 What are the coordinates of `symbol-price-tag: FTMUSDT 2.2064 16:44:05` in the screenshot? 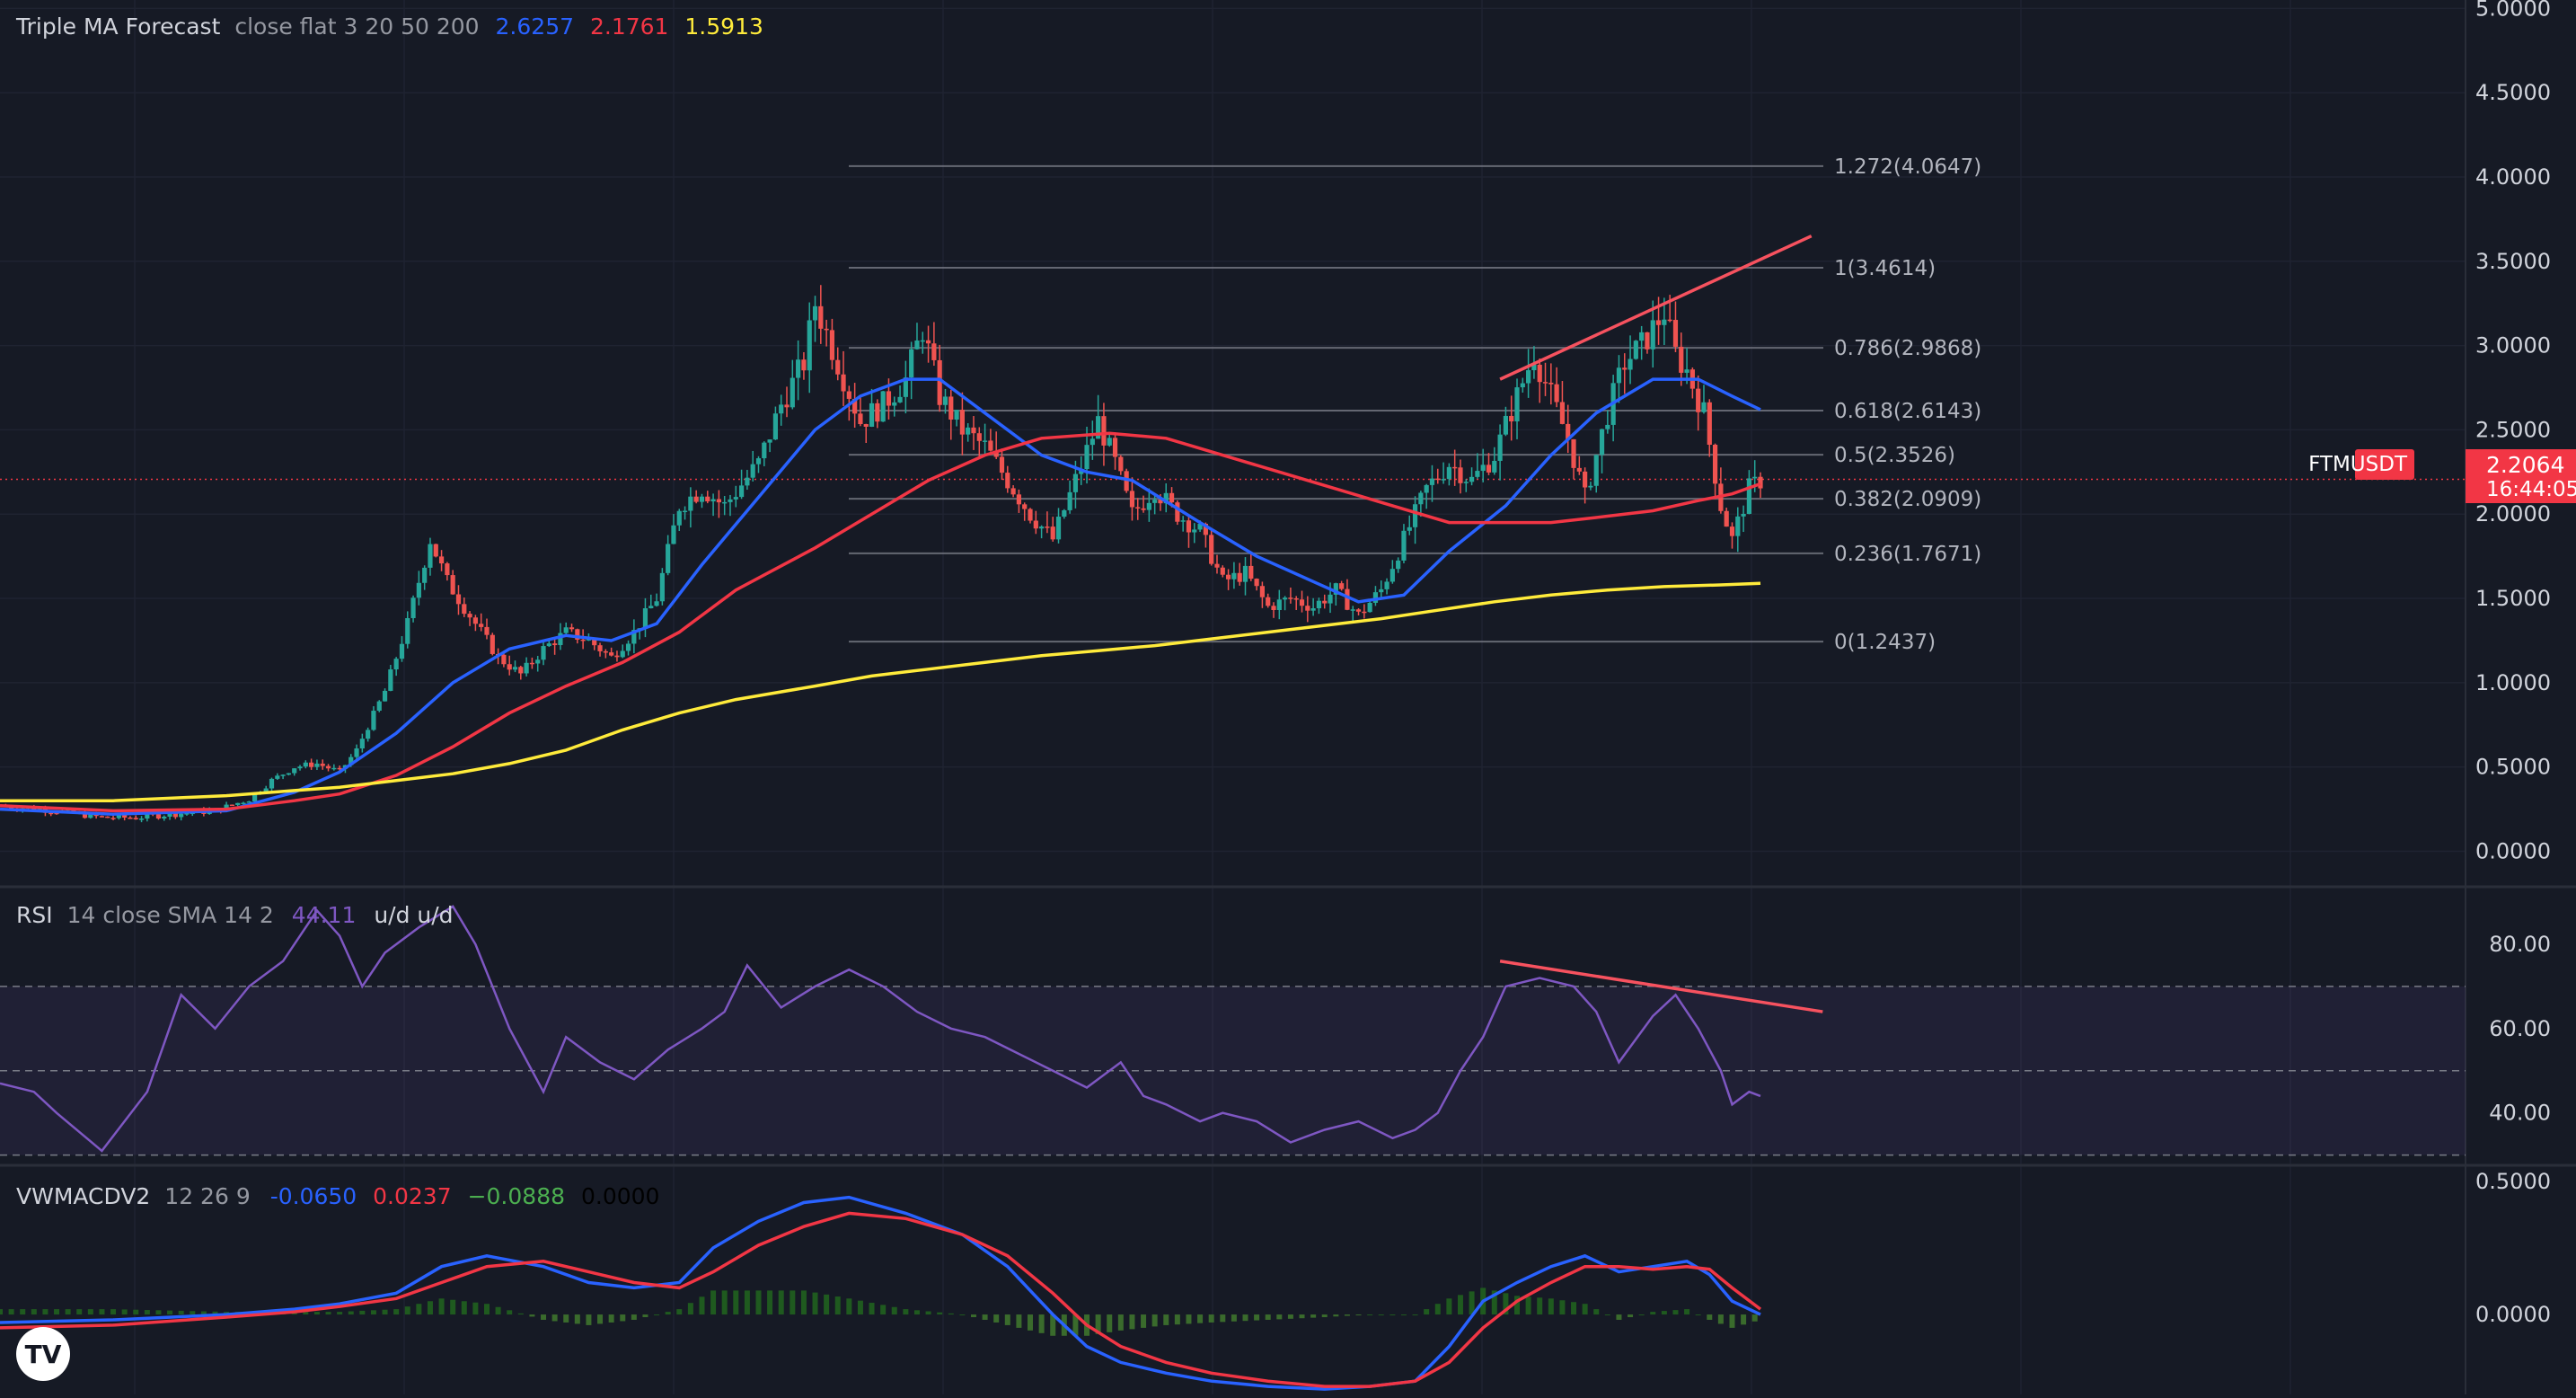 It's located at (2442, 476).